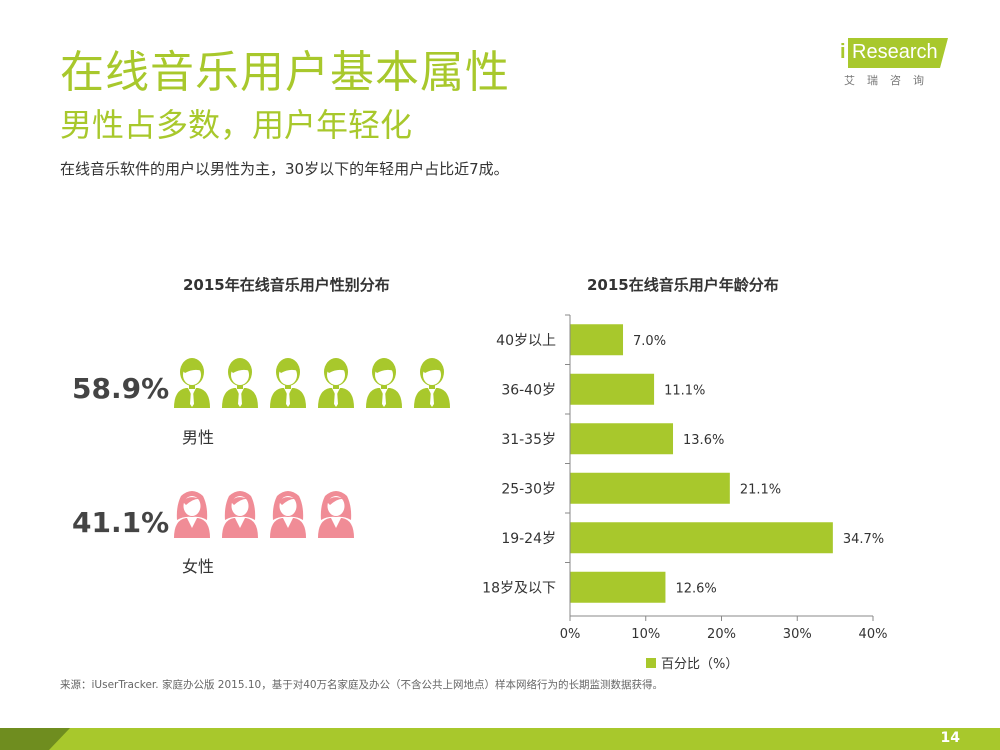 The width and height of the screenshot is (1000, 750). I want to click on footer-bar, so click(500, 739).